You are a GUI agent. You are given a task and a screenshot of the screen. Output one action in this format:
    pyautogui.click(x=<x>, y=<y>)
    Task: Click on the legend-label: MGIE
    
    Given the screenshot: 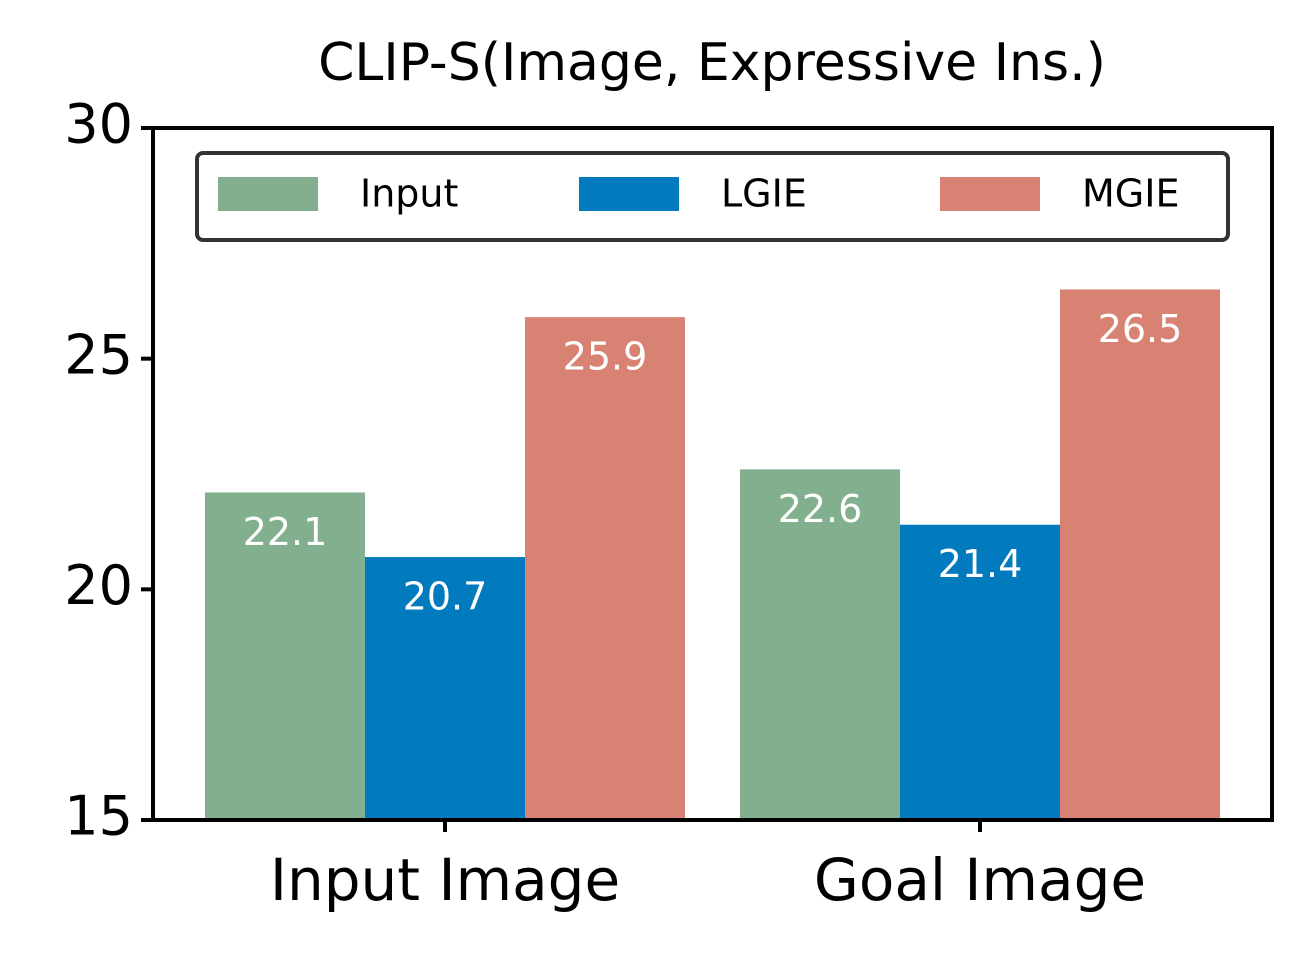 What is the action you would take?
    pyautogui.click(x=1130, y=194)
    